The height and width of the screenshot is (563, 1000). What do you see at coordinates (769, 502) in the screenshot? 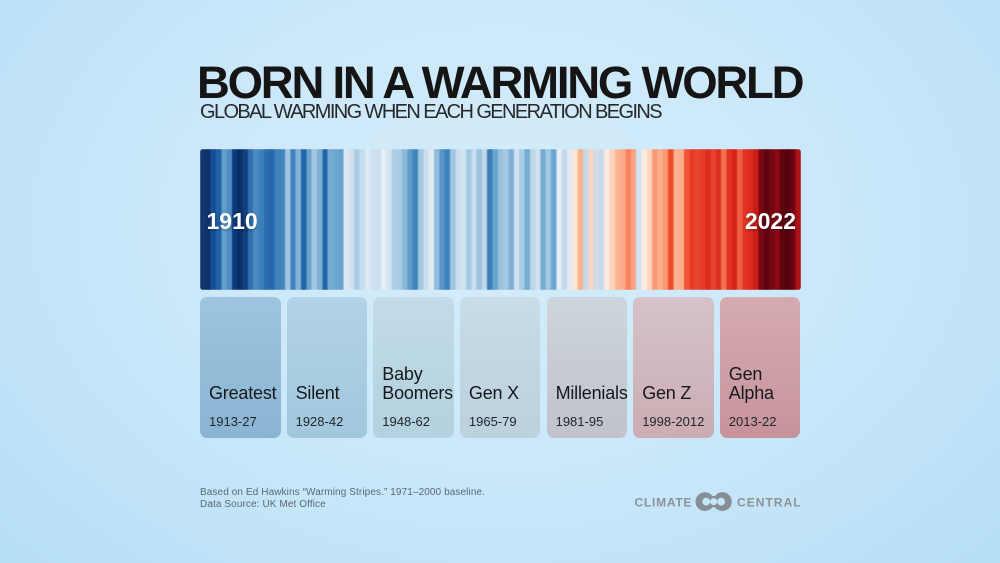
I see `svg-text: CENTRAL` at bounding box center [769, 502].